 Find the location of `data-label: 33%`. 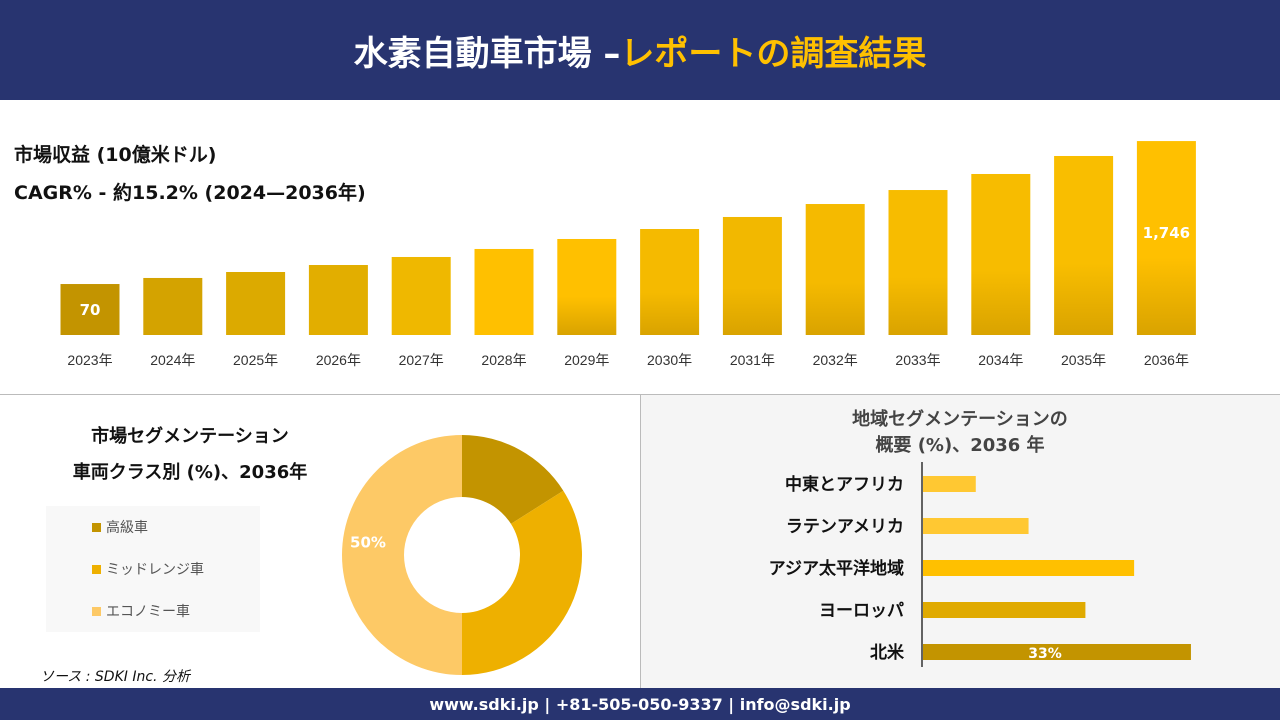

data-label: 33% is located at coordinates (1045, 654).